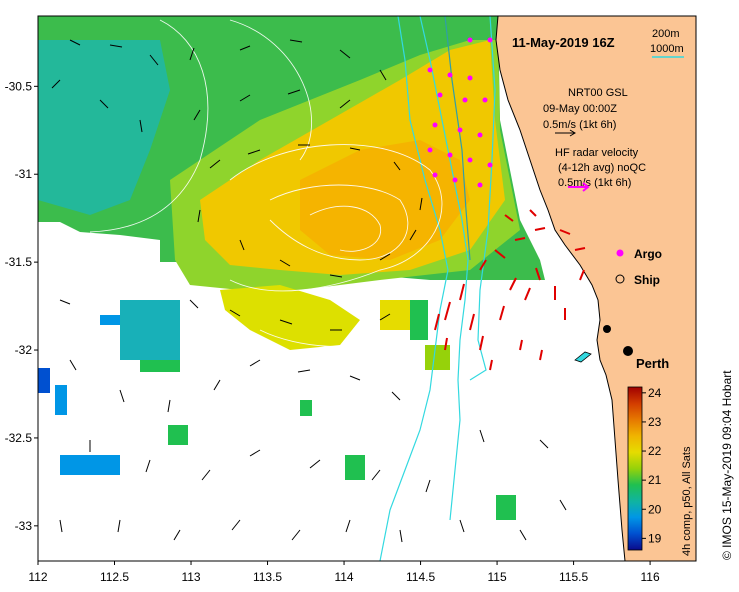 The height and width of the screenshot is (592, 739). What do you see at coordinates (655, 451) in the screenshot?
I see `colorbar-tick-label: 22` at bounding box center [655, 451].